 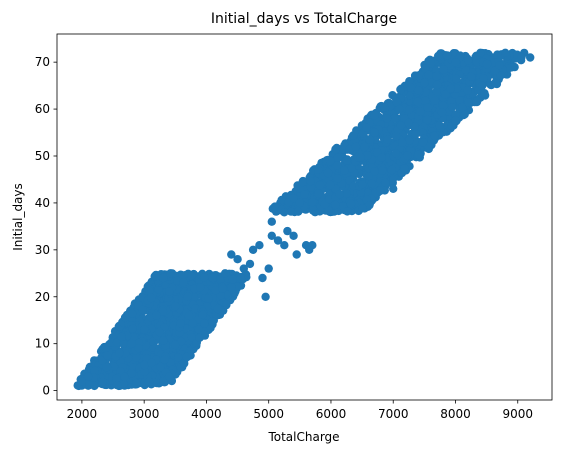 I want to click on x-tick-label: 4000, so click(x=206, y=414).